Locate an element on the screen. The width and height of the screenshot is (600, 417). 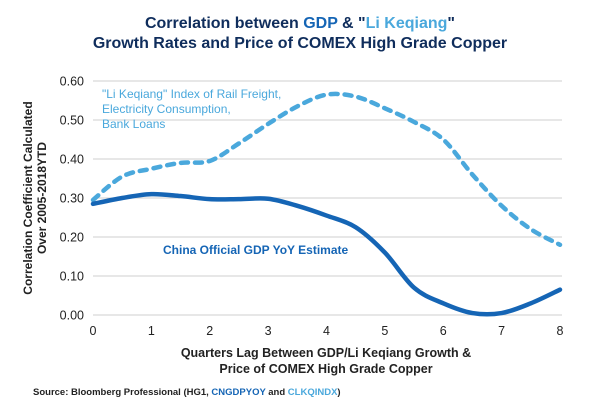
y-axis-label-2: Over 2005-2018YTD is located at coordinates (42, 198).